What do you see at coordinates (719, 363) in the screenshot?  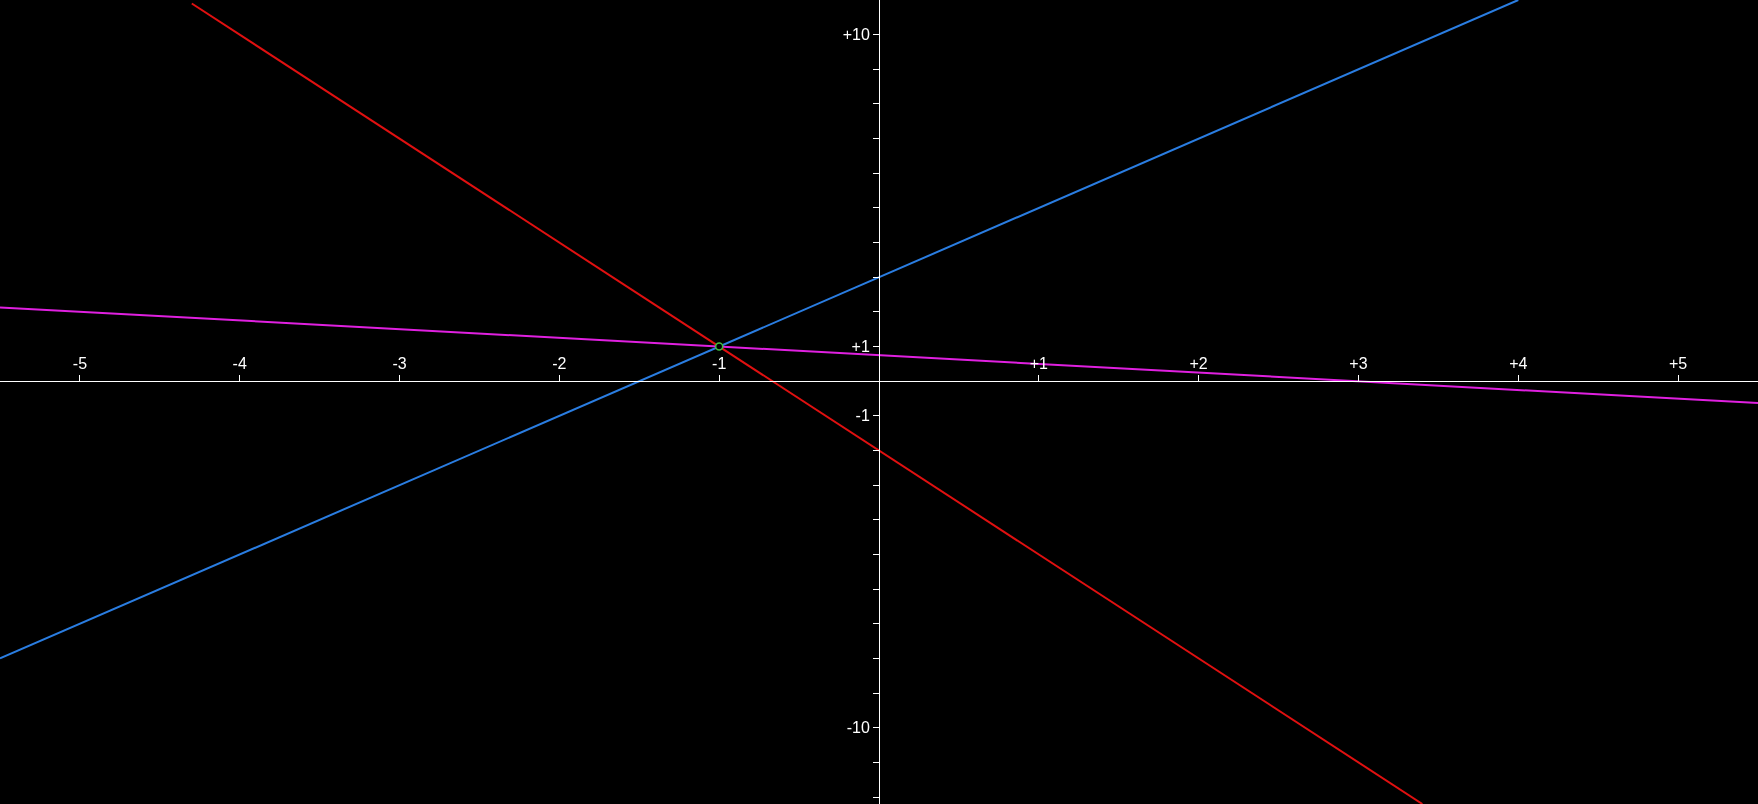 I see `x-tick-label: -1` at bounding box center [719, 363].